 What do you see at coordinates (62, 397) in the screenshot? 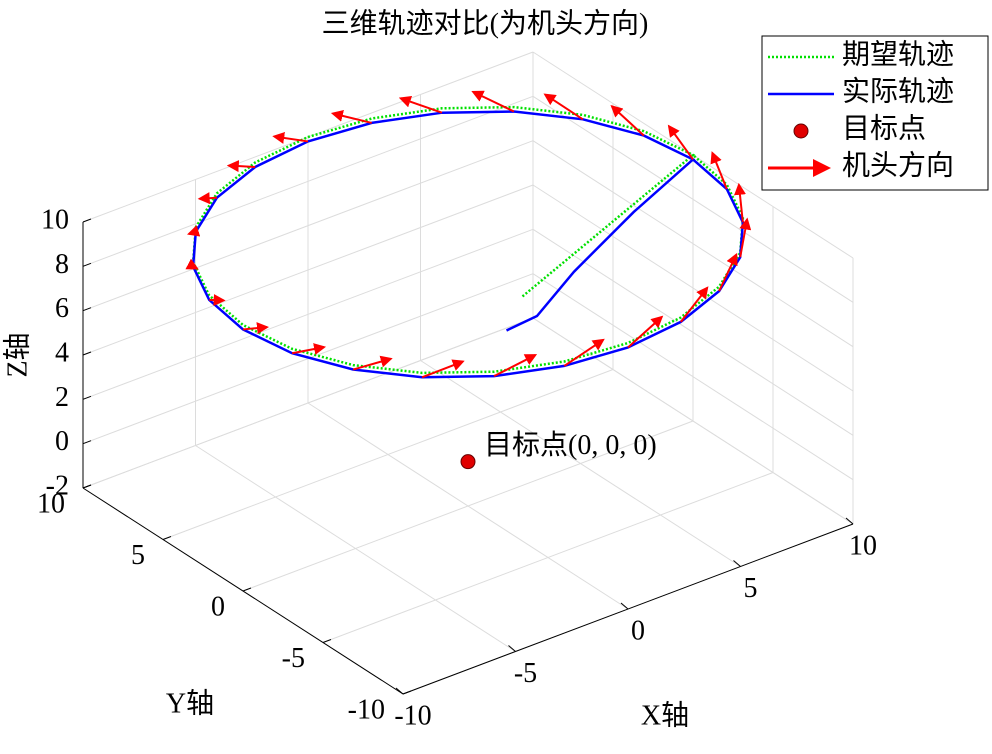
I see `z-tick-label: 2` at bounding box center [62, 397].